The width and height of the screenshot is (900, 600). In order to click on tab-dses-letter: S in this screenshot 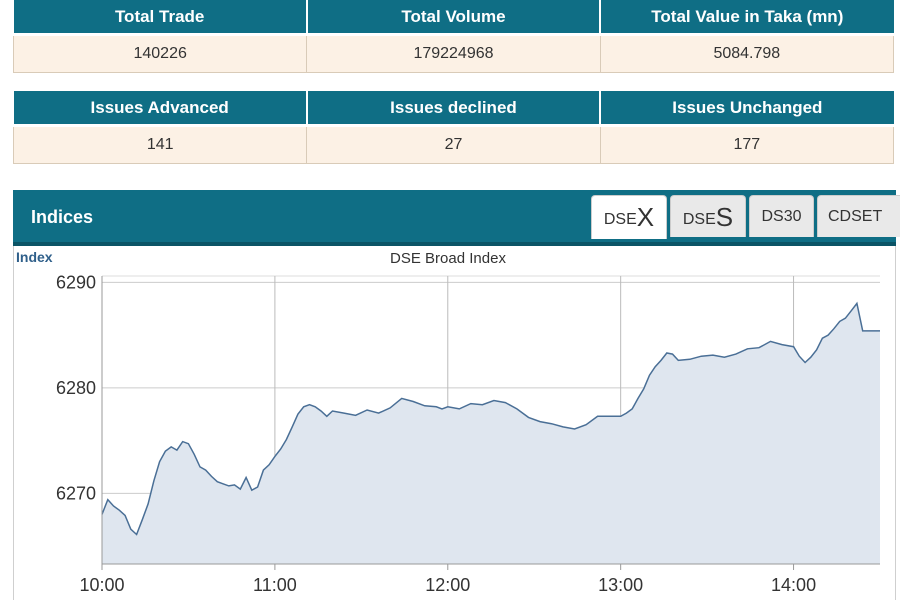, I will do `click(724, 217)`.